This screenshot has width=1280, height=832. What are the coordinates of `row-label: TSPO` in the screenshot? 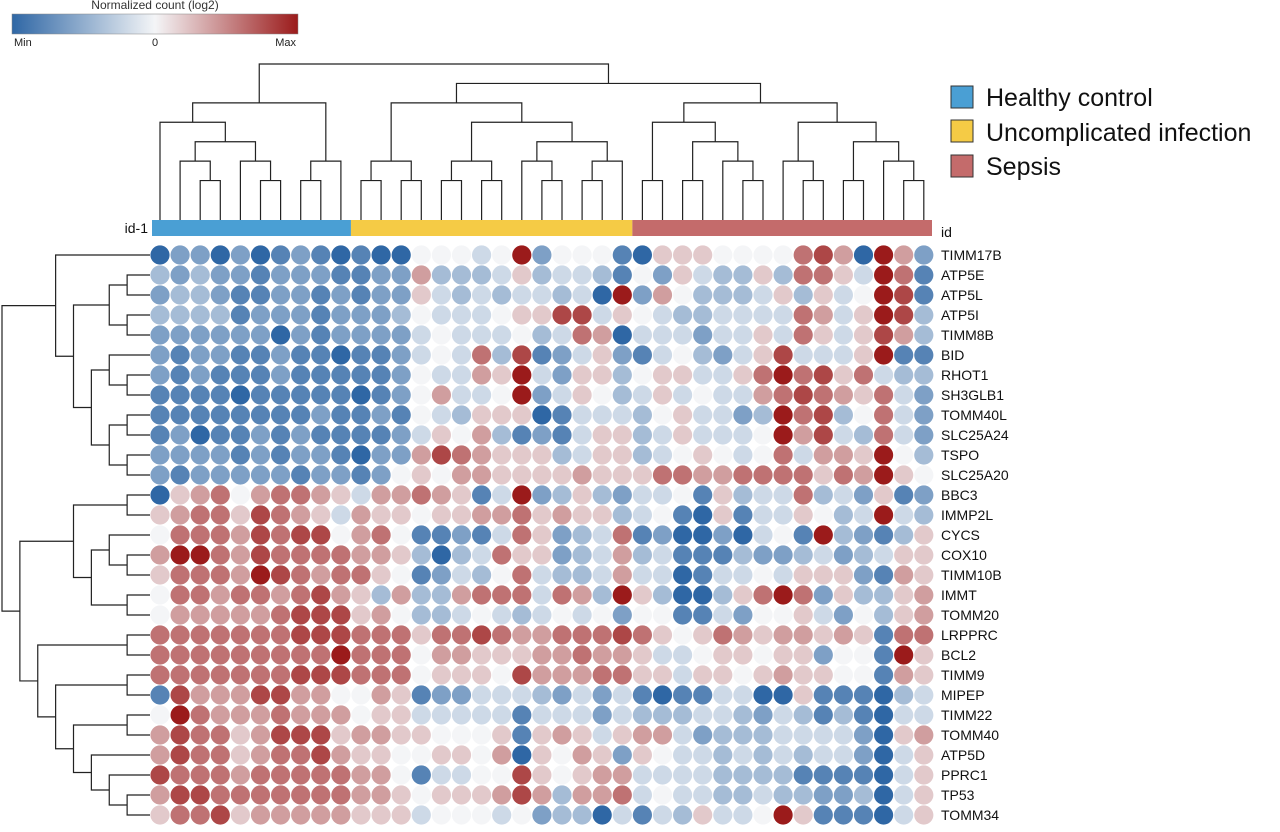 It's located at (960, 455).